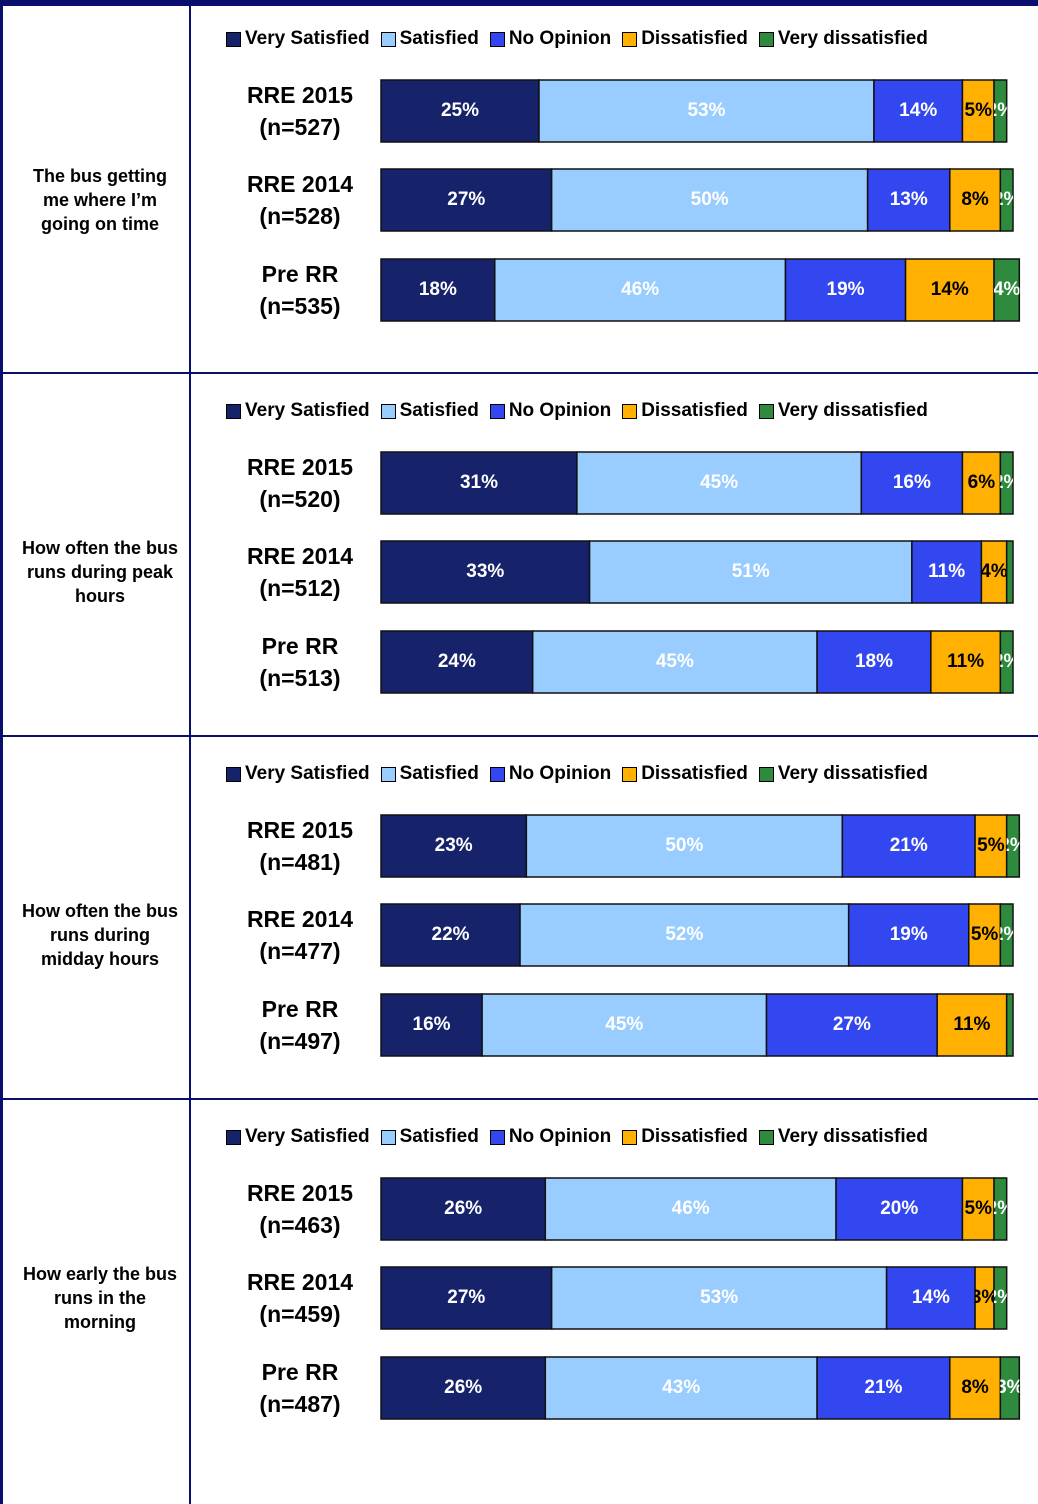  What do you see at coordinates (479, 482) in the screenshot?
I see `label-clip: 31%` at bounding box center [479, 482].